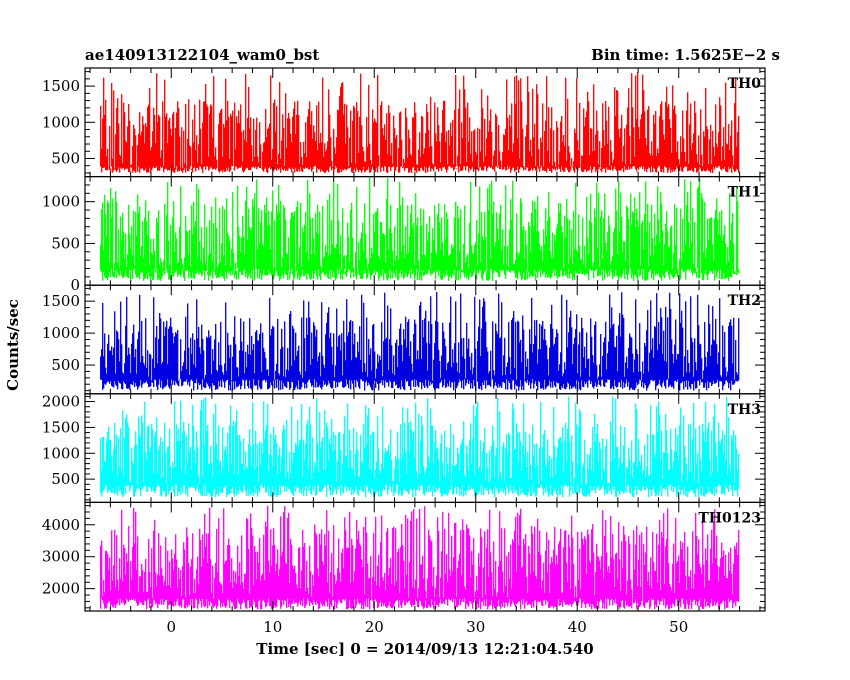  Describe the element at coordinates (424, 649) in the screenshot. I see `x-axis-title: Time [sec] 0 = 2014/09/13 12:21:04.540` at that location.